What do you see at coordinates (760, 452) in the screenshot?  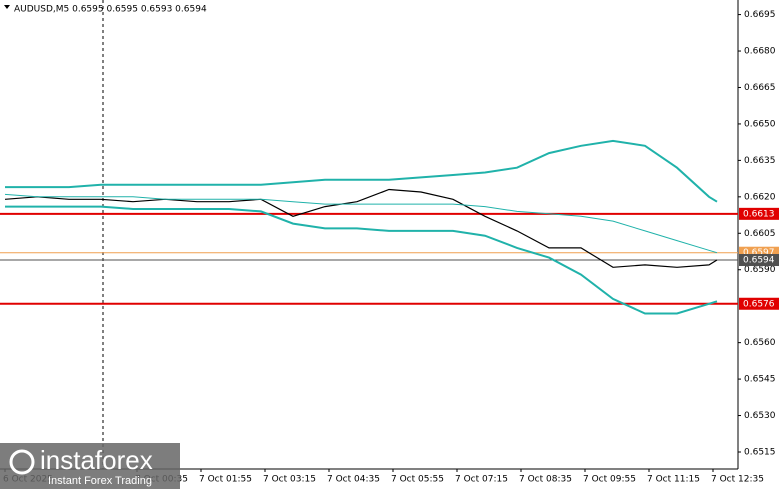 I see `y-tick-label: 0.6515` at bounding box center [760, 452].